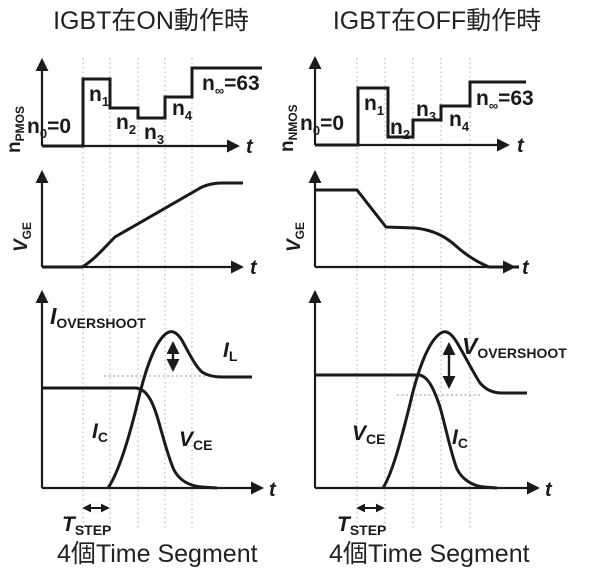 Image resolution: width=600 pixels, height=576 pixels. I want to click on y-axis-label-nnmos: nNMOS, so click(288, 128).